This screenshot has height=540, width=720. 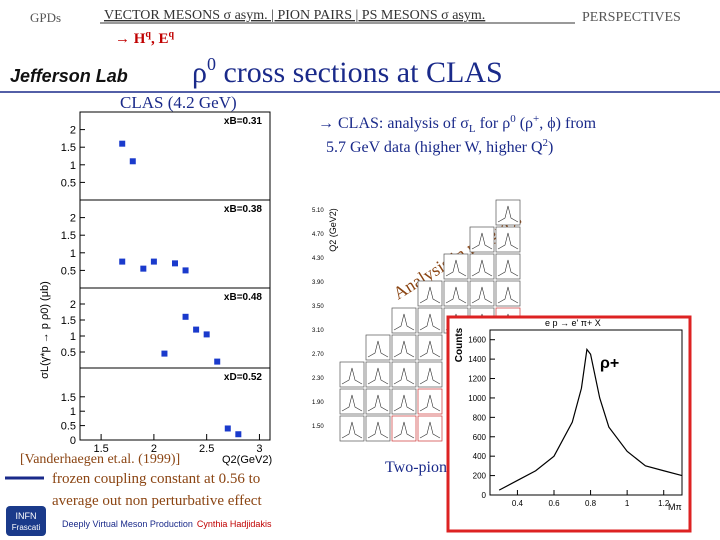 What do you see at coordinates (333, 230) in the screenshot?
I see `y-axis-label: Q2 (GeV2)` at bounding box center [333, 230].